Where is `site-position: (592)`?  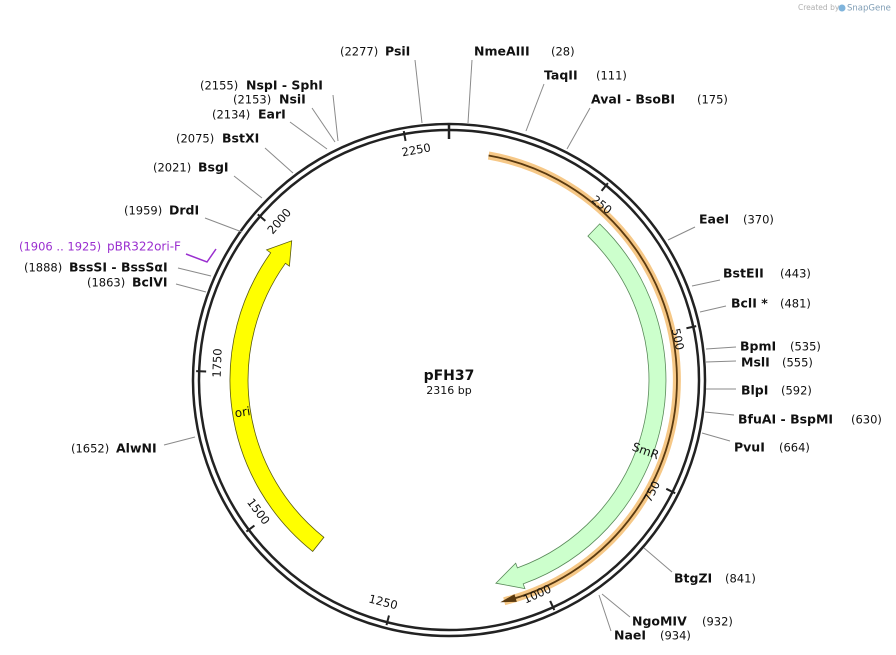 site-position: (592) is located at coordinates (796, 391).